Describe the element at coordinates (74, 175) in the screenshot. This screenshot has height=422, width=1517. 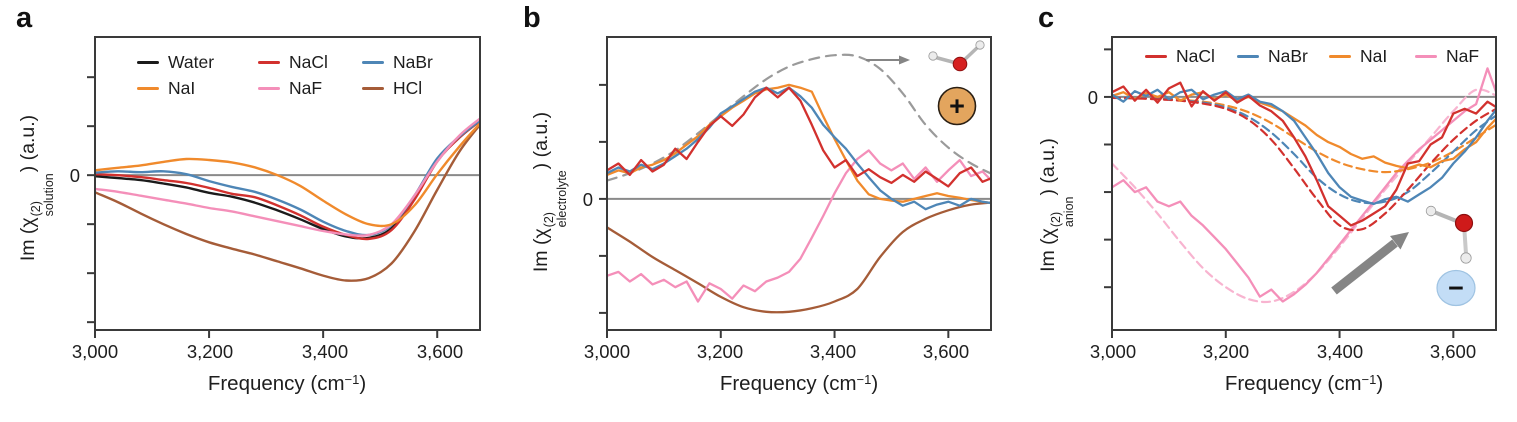
I see `y-tick-label-zero-a: 0` at that location.